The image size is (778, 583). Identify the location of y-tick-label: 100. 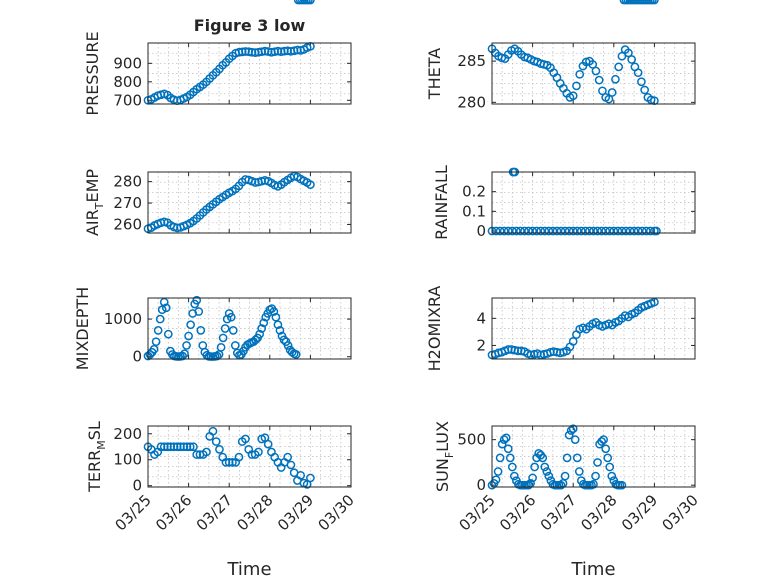
(127, 460).